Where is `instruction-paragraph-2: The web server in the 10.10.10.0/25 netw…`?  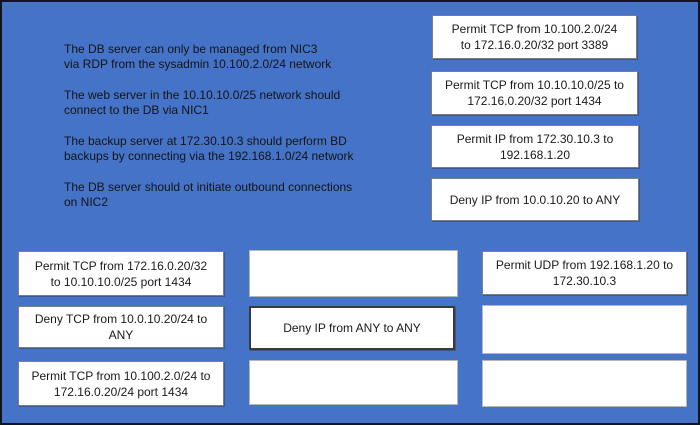 instruction-paragraph-2: The web server in the 10.10.10.0/25 netw… is located at coordinates (202, 102).